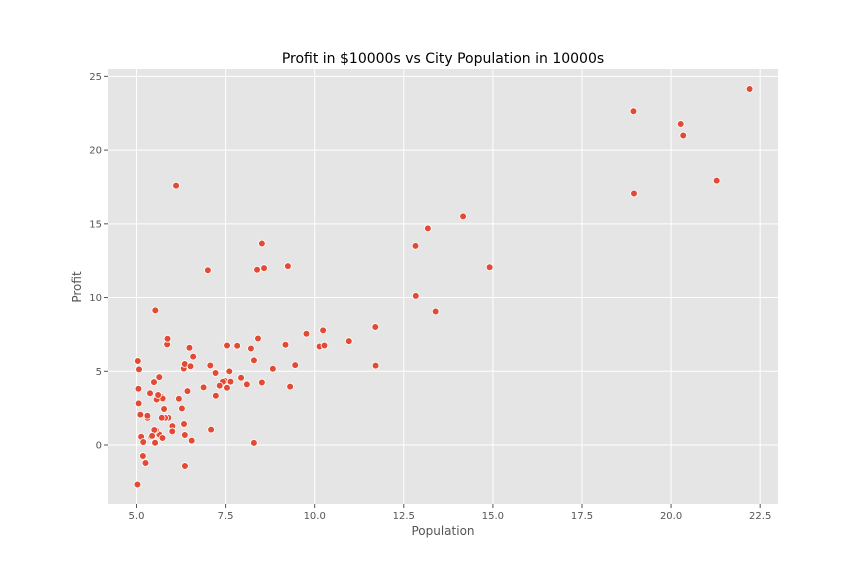 This screenshot has width=864, height=576. Describe the element at coordinates (95, 77) in the screenshot. I see `y-tick-label: 25` at that location.